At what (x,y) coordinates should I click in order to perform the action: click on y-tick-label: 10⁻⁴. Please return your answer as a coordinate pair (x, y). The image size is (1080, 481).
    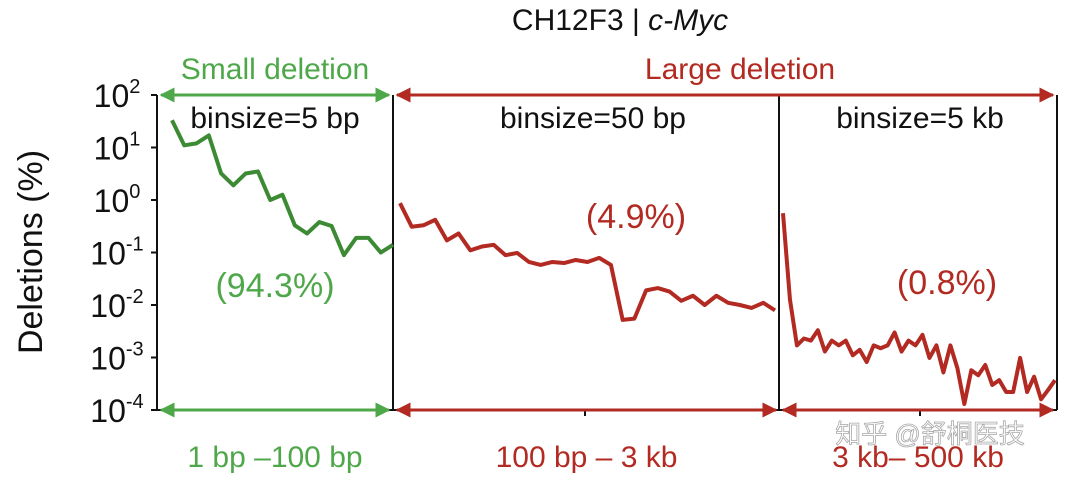
    Looking at the image, I should click on (116, 410).